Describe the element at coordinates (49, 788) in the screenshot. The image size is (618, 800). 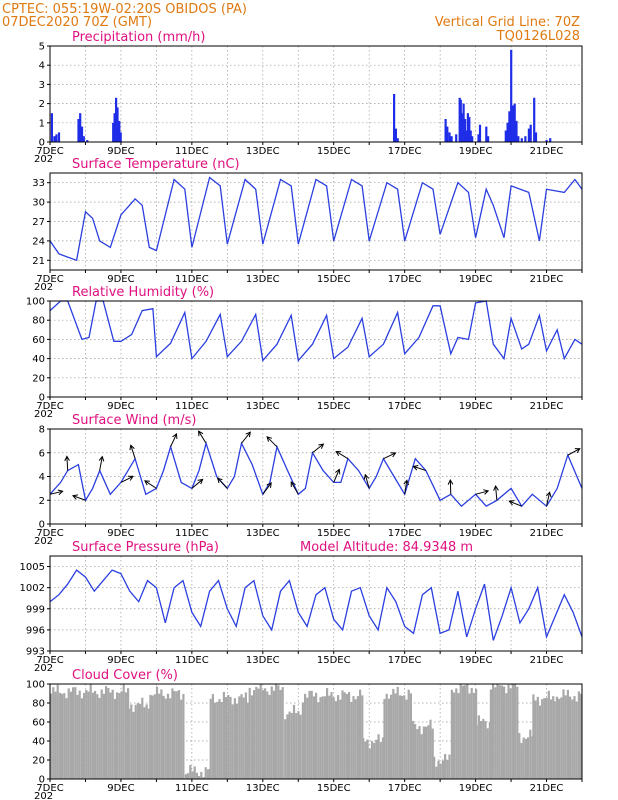
I see `cloud-xtick-label: 7DEC` at that location.